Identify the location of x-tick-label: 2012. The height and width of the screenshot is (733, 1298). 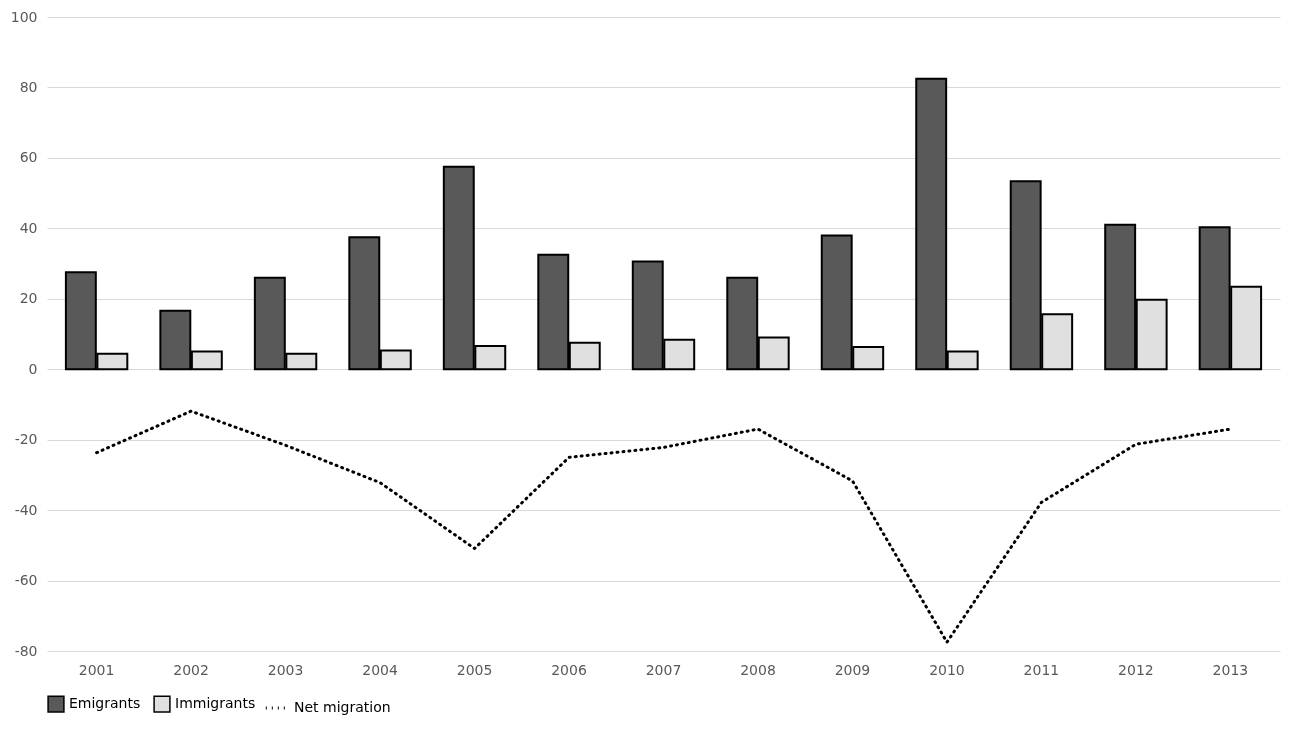
(1136, 669).